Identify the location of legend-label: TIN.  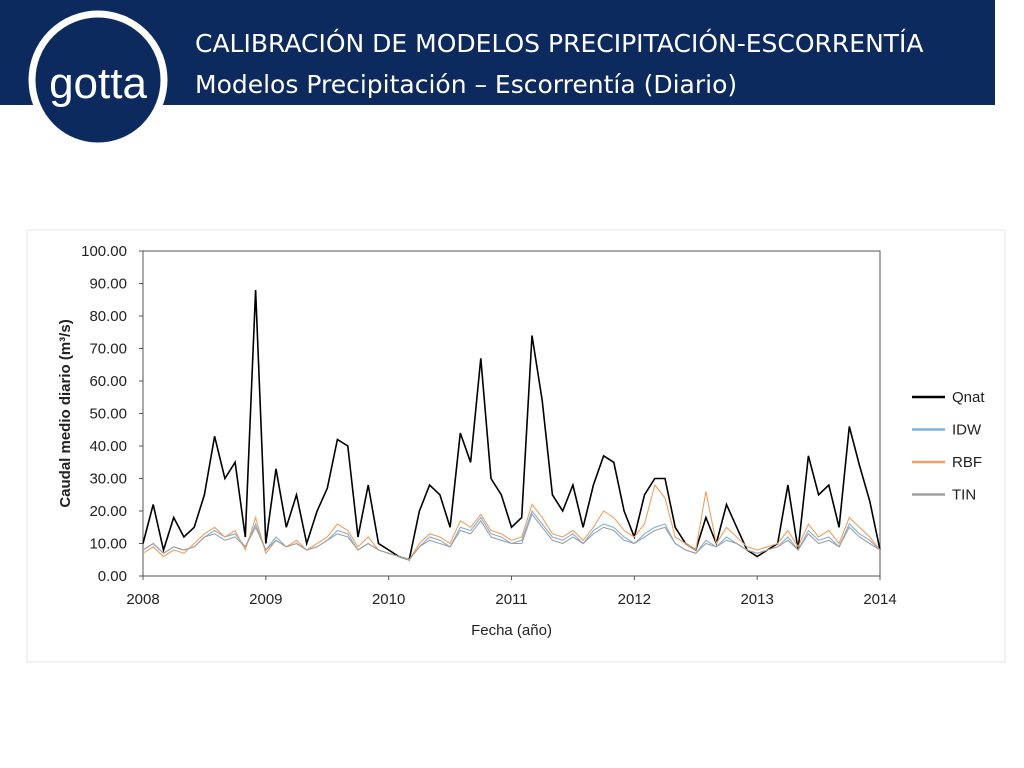
(964, 495).